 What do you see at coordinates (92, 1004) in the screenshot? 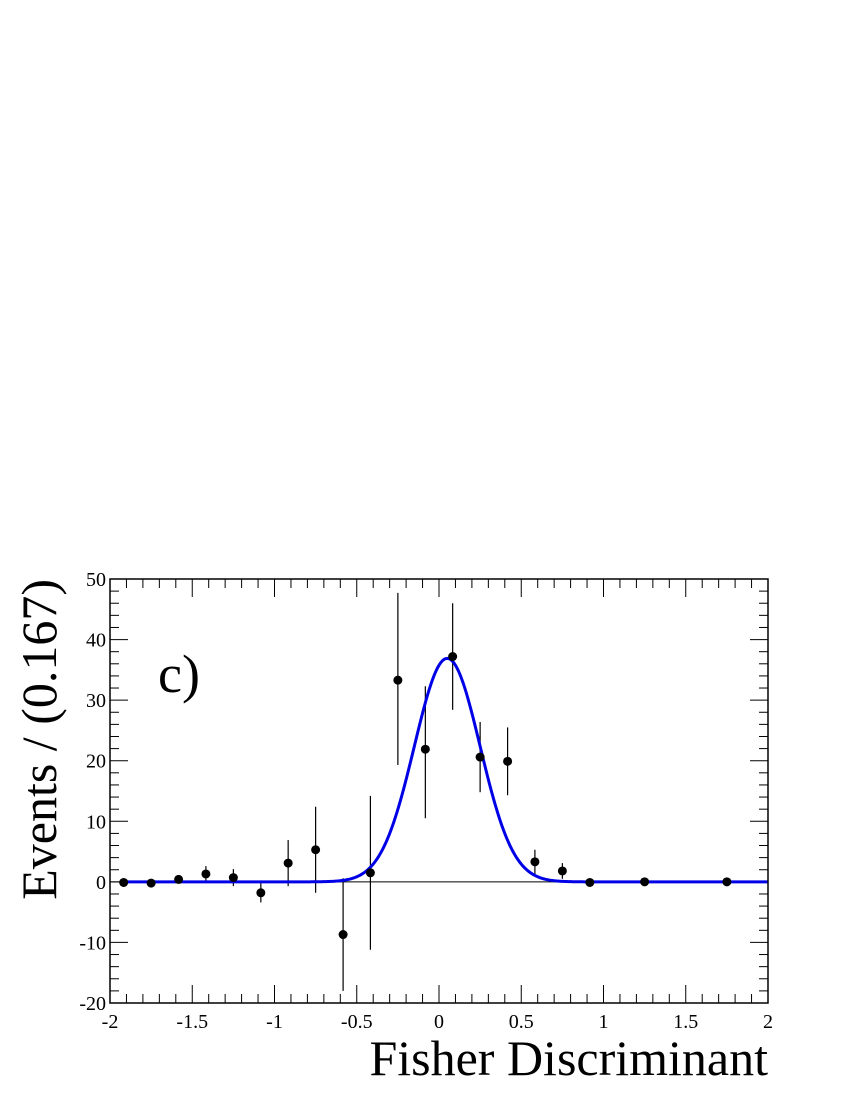
I see `y-tick-label: -20` at bounding box center [92, 1004].